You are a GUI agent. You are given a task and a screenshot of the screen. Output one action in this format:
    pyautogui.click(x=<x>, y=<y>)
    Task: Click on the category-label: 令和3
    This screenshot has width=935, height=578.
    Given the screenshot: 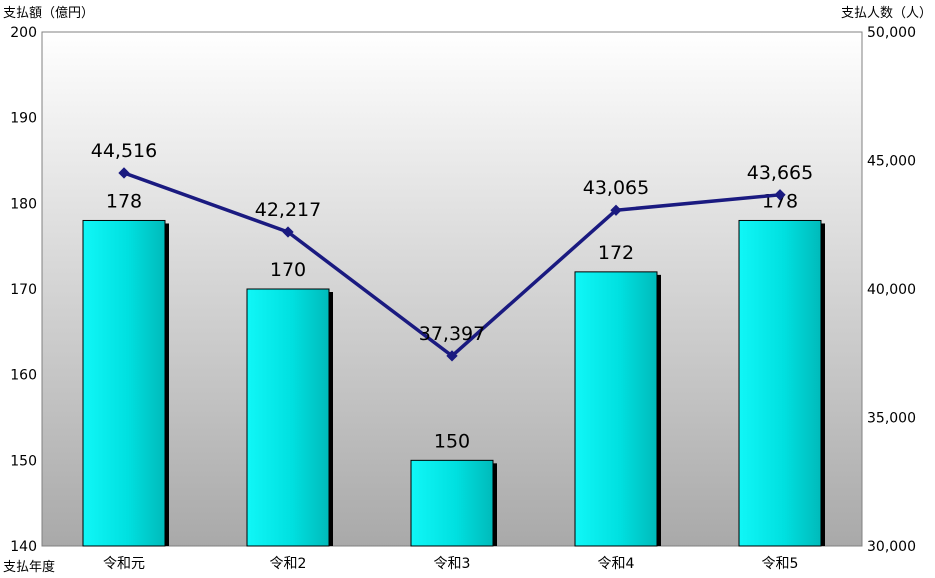 What is the action you would take?
    pyautogui.click(x=452, y=564)
    